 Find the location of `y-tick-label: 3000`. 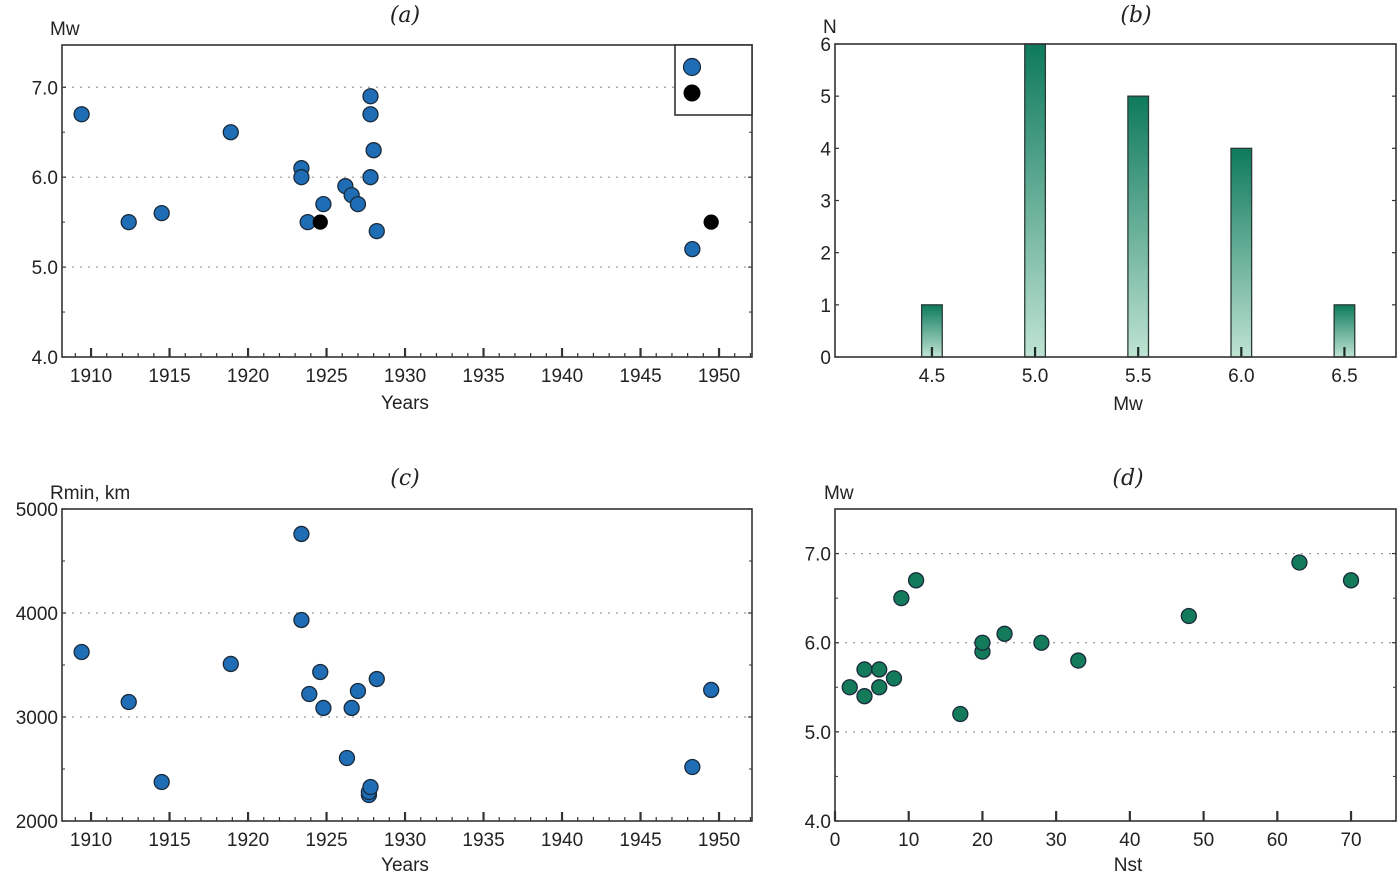

y-tick-label: 3000 is located at coordinates (37, 718).